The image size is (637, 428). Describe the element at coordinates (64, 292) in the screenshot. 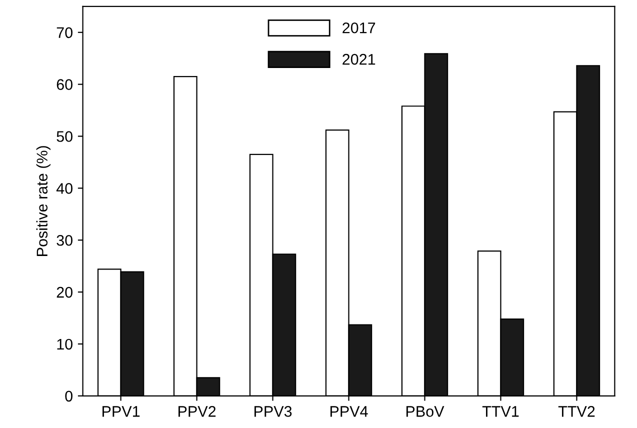

I see `y-tick-label: 20` at that location.